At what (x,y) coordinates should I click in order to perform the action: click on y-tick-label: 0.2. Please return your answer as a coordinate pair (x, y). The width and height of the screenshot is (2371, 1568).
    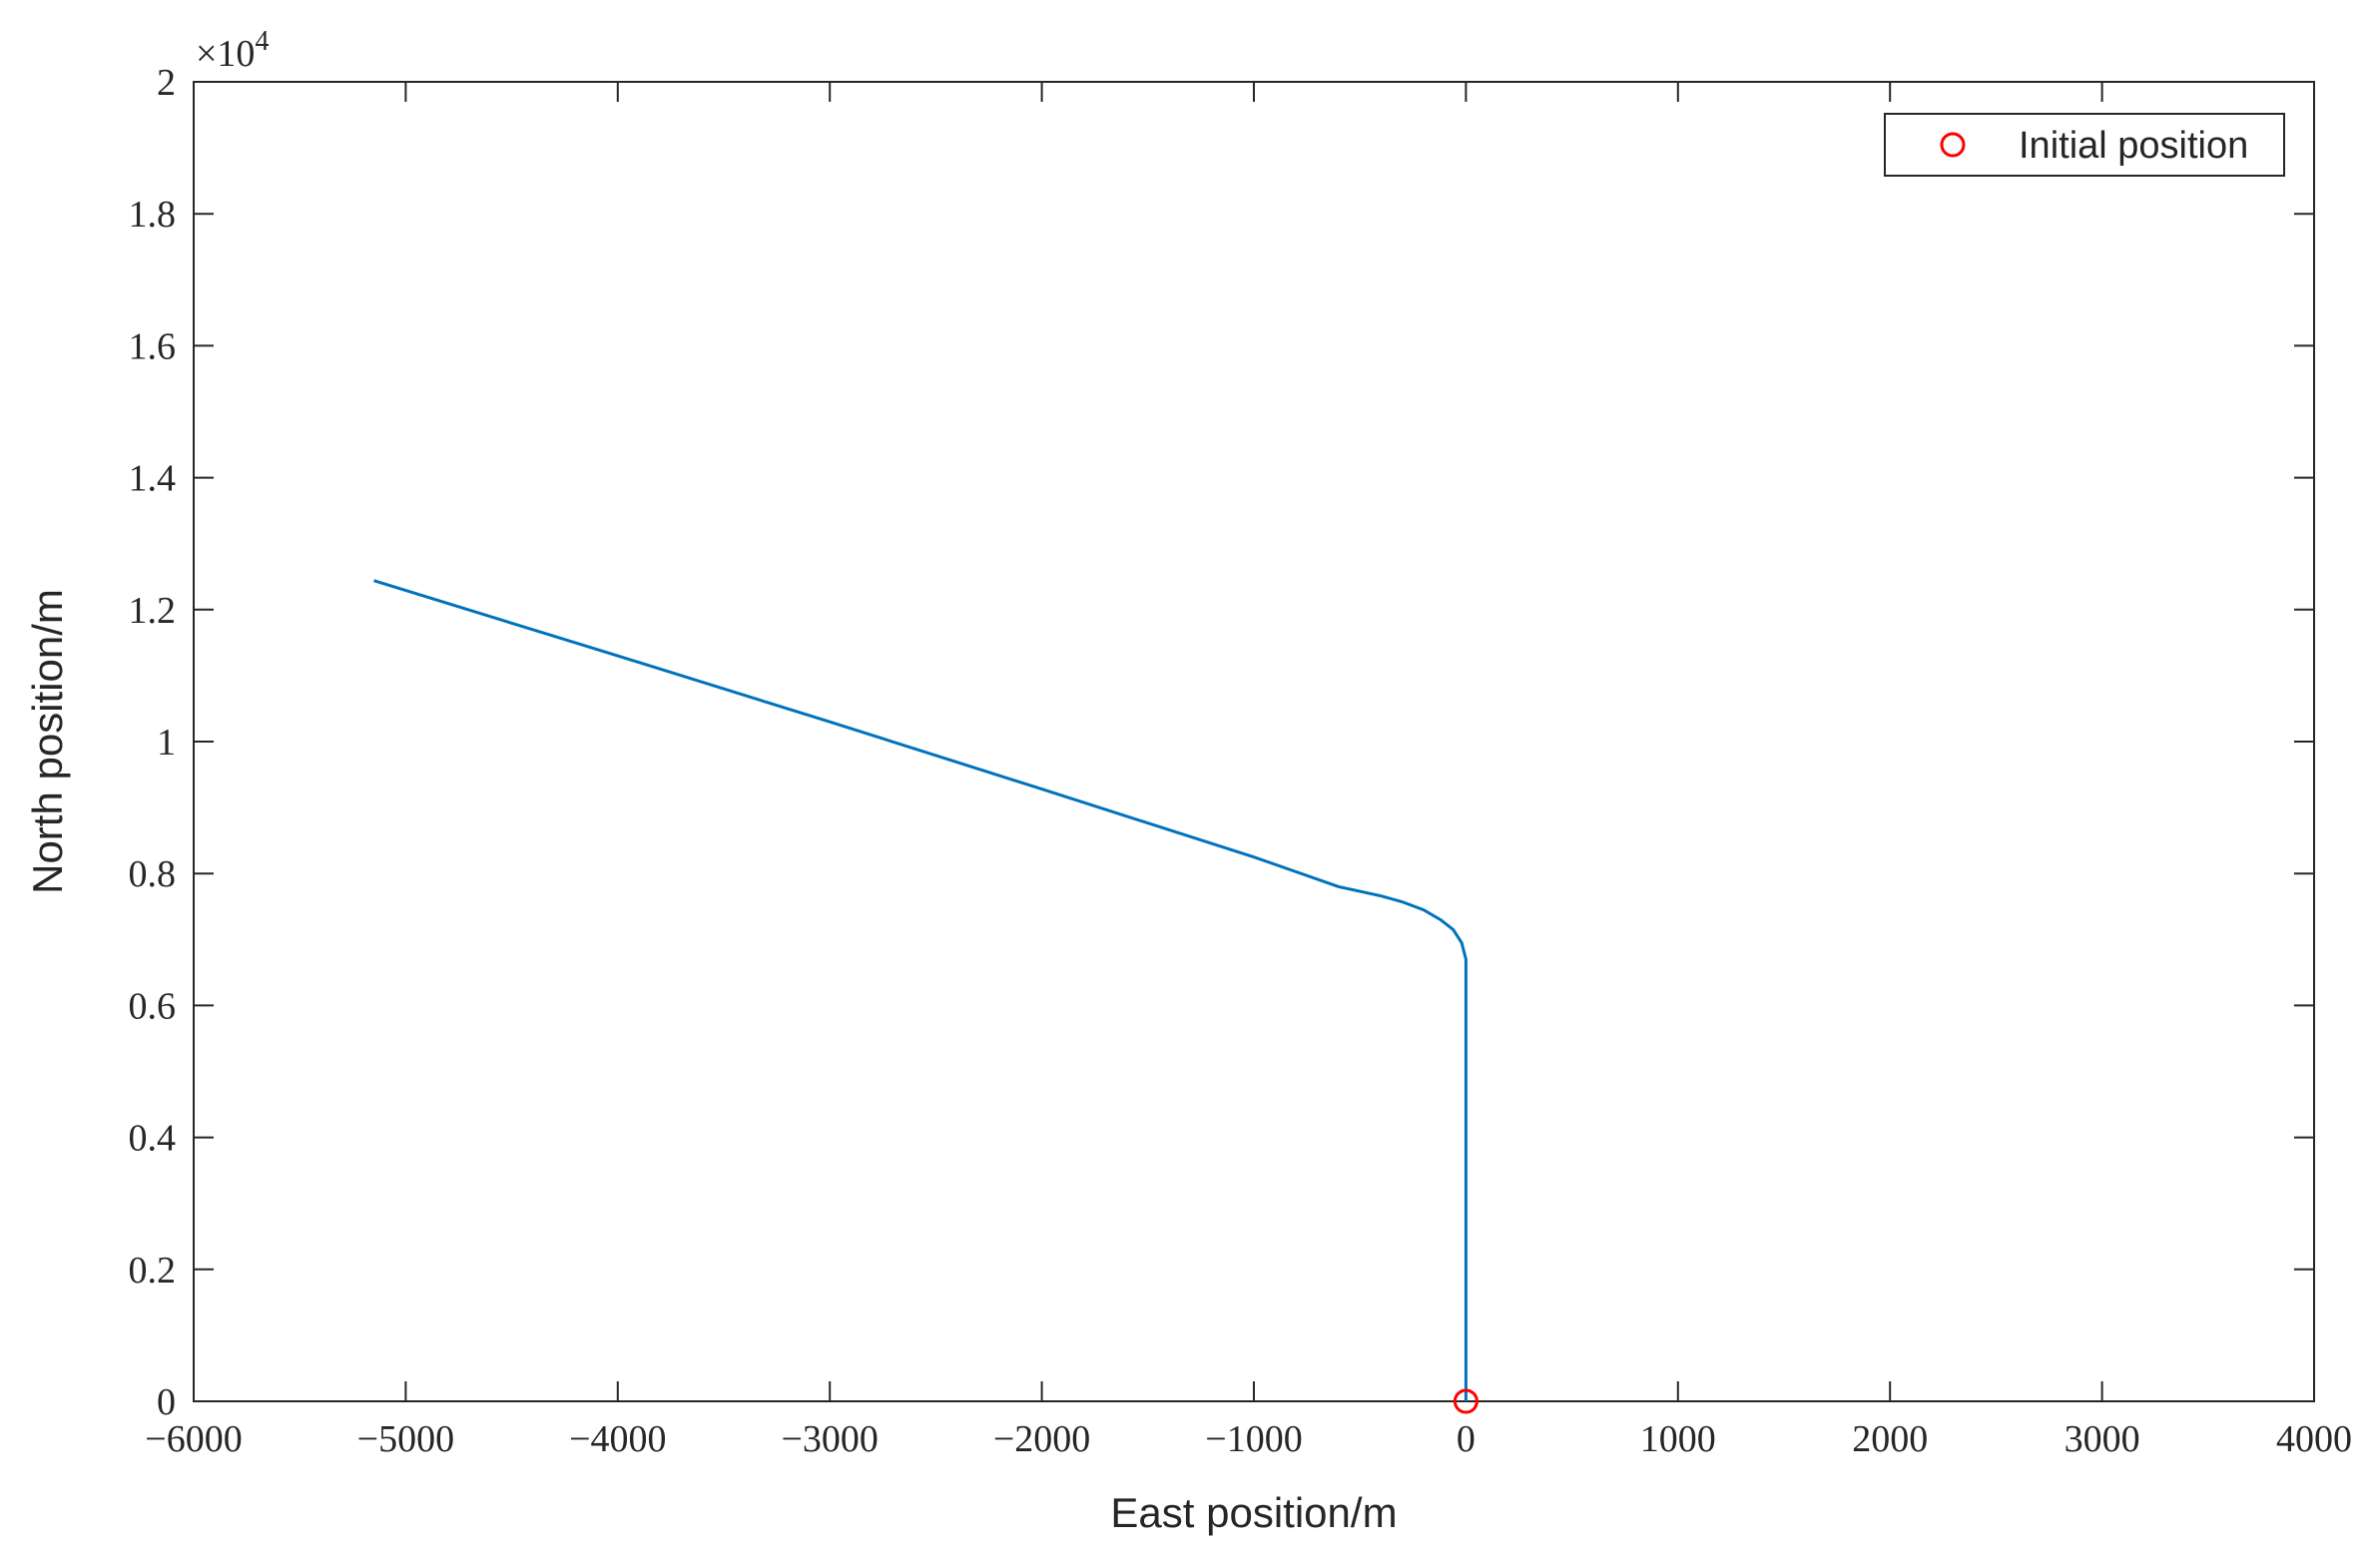
    Looking at the image, I should click on (153, 1271).